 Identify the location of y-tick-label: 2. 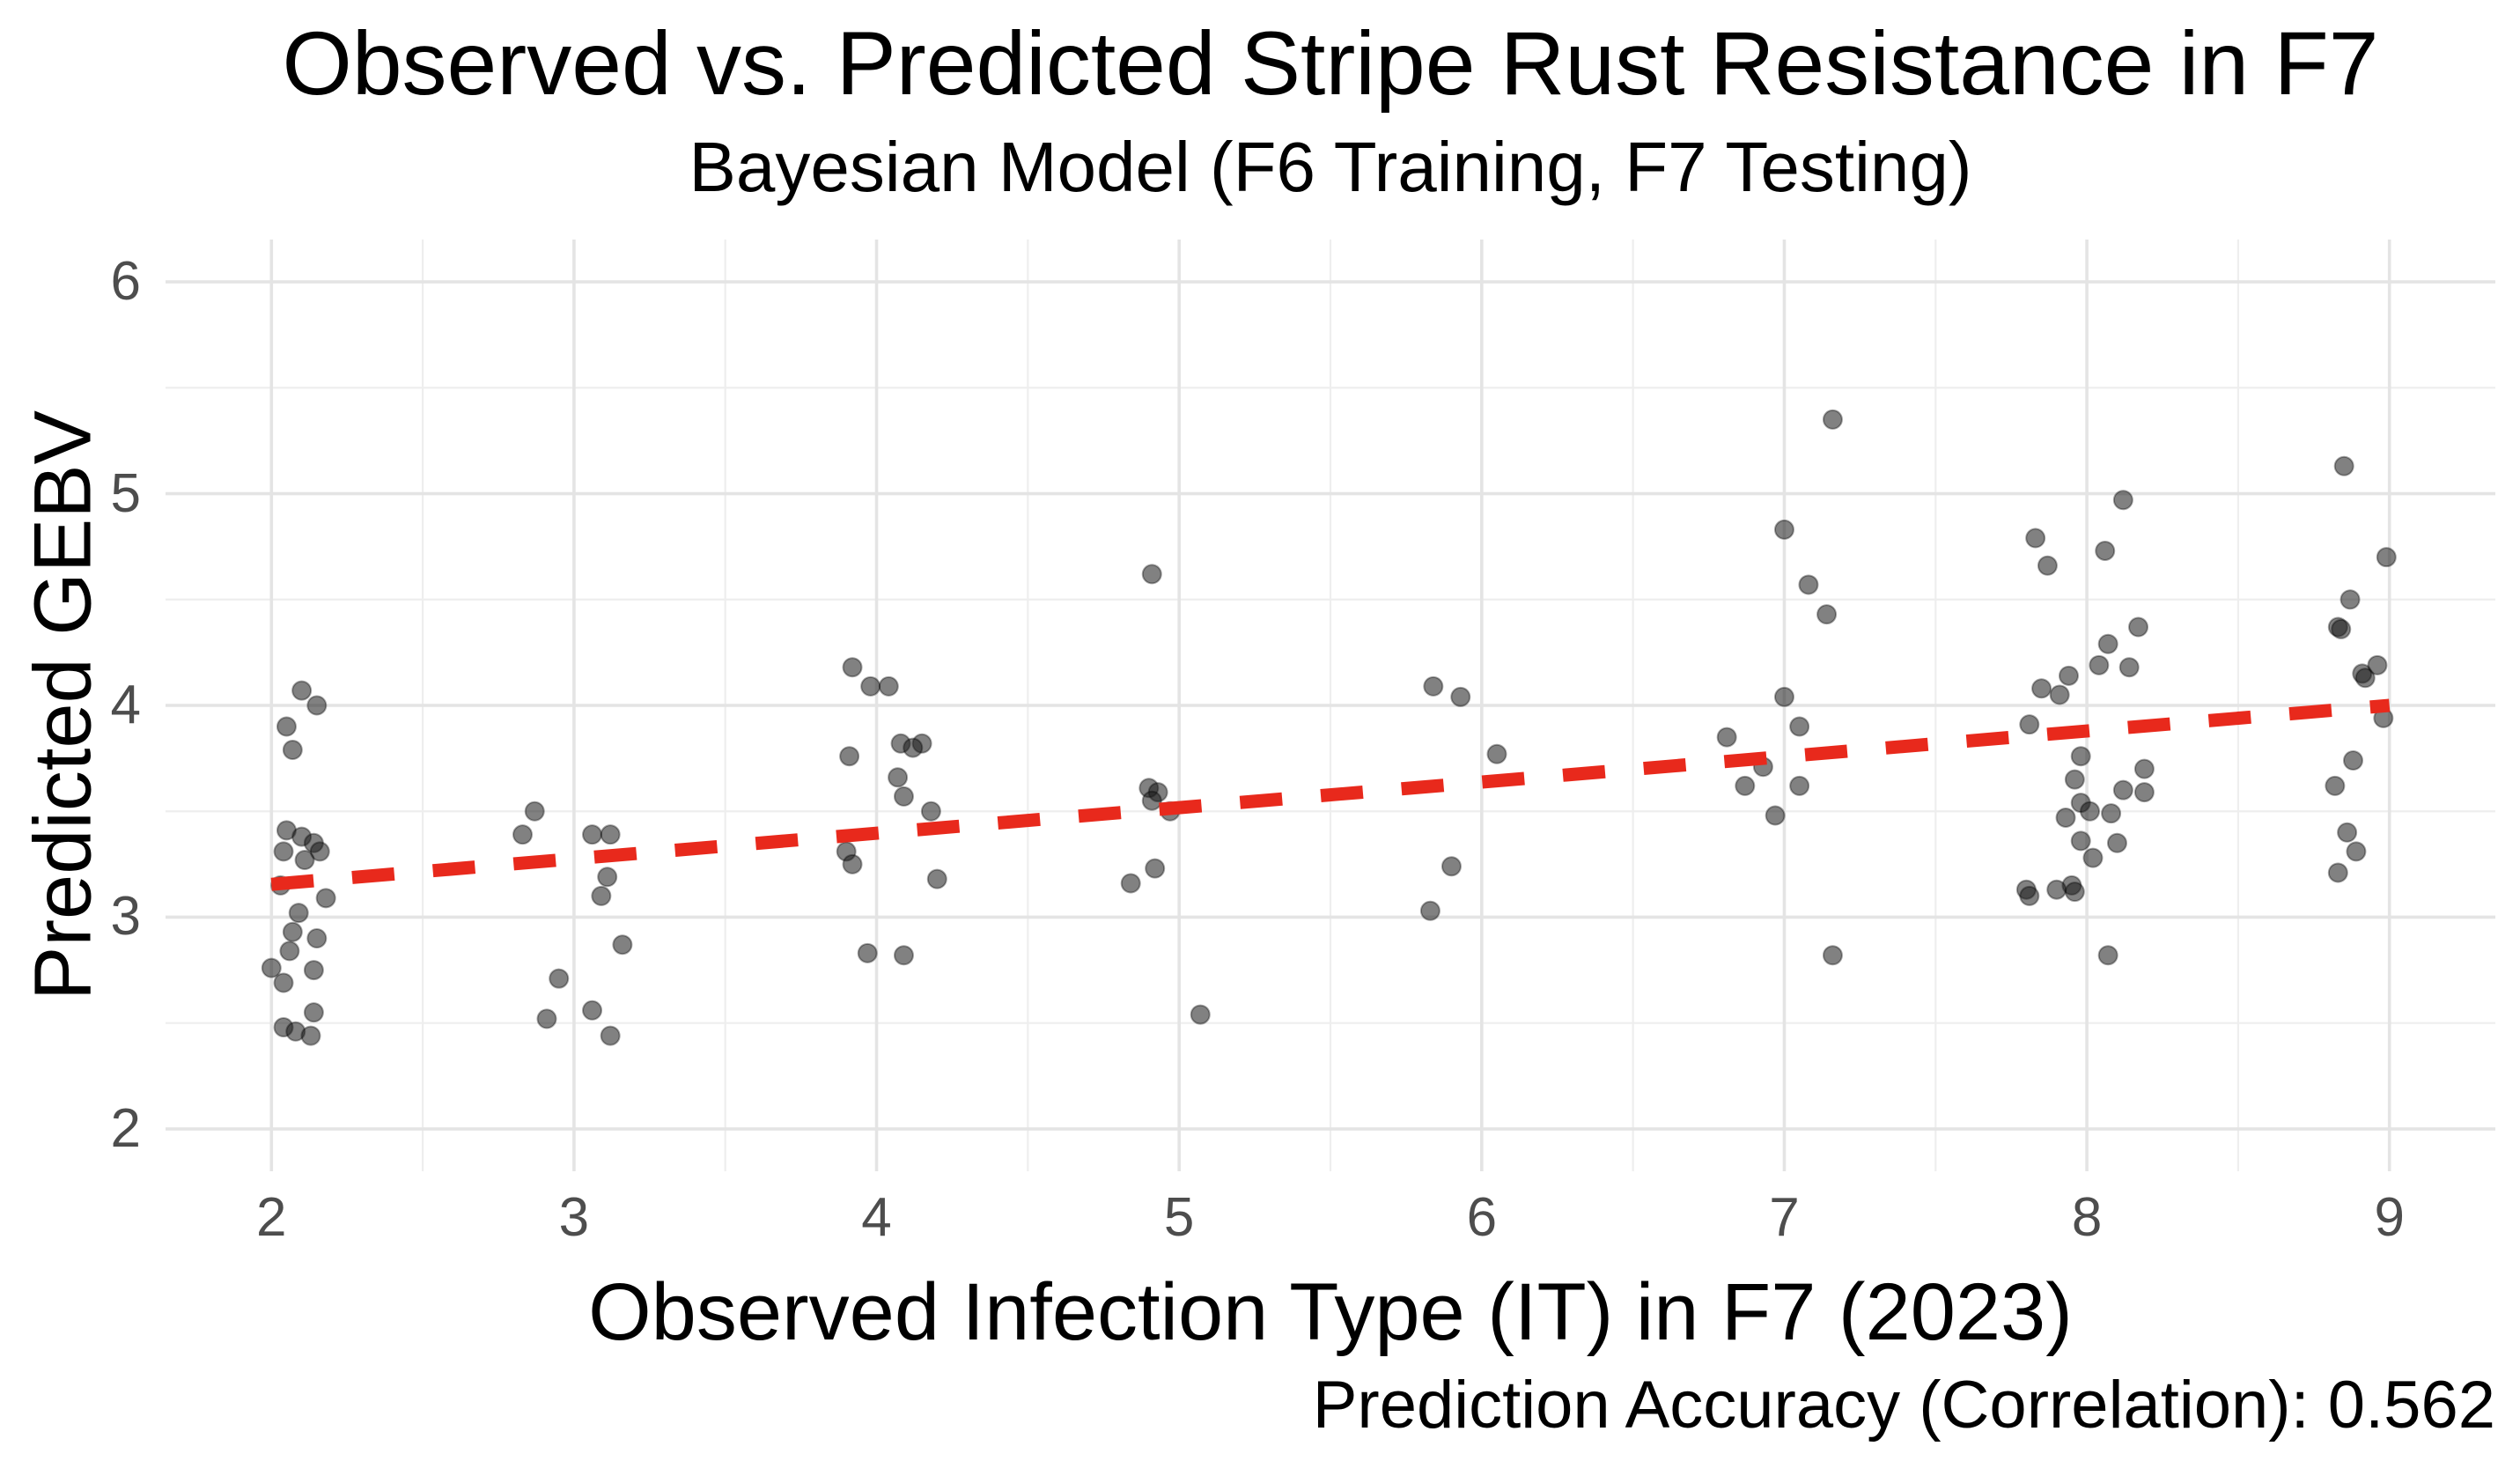
(125, 1128).